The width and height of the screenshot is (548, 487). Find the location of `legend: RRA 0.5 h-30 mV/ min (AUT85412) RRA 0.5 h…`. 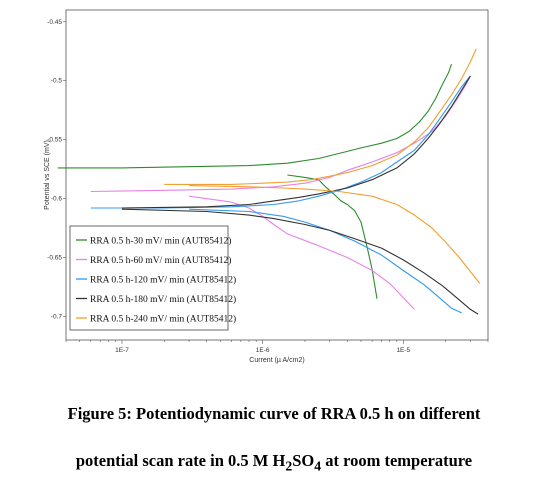

legend: RRA 0.5 h-30 mV/ min (AUT85412) RRA 0.5 h… is located at coordinates (152, 278).